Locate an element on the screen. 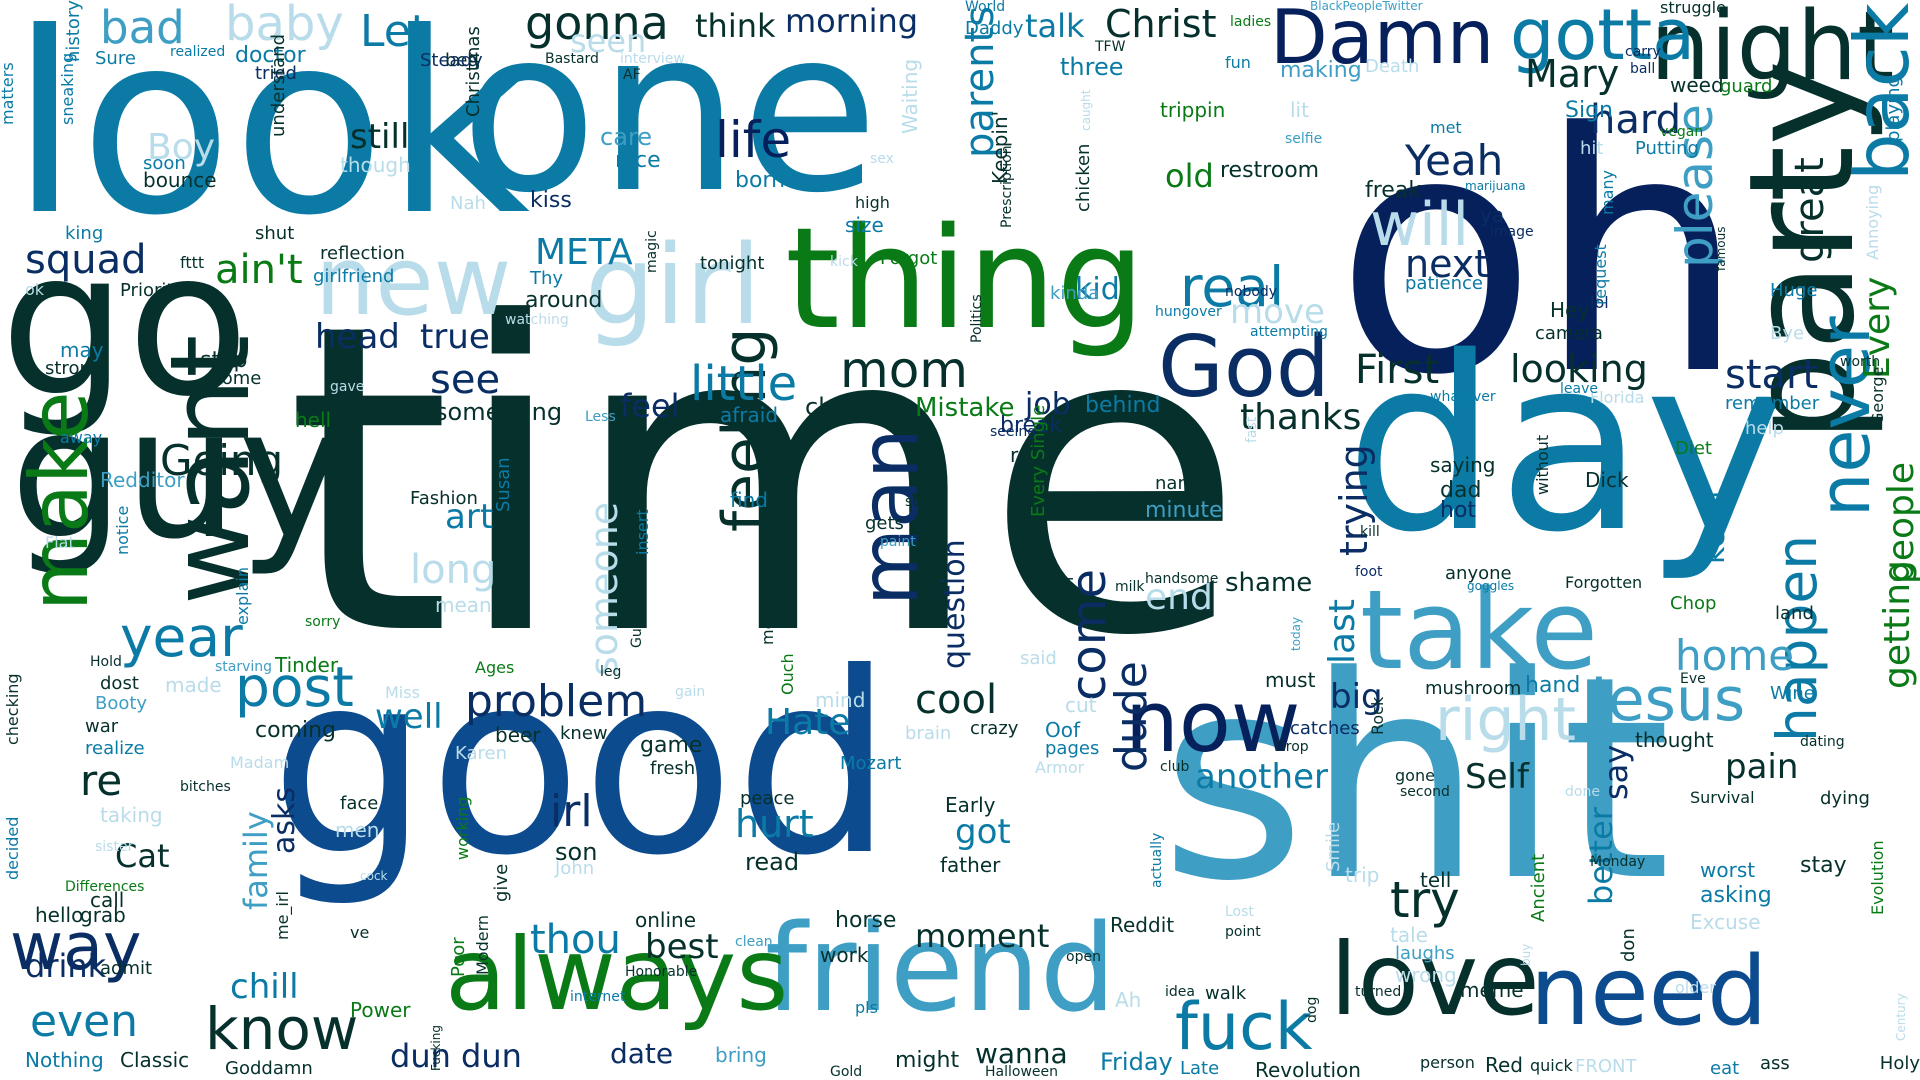 This screenshot has height=1080, width=1920. word-end: end is located at coordinates (1179, 597).